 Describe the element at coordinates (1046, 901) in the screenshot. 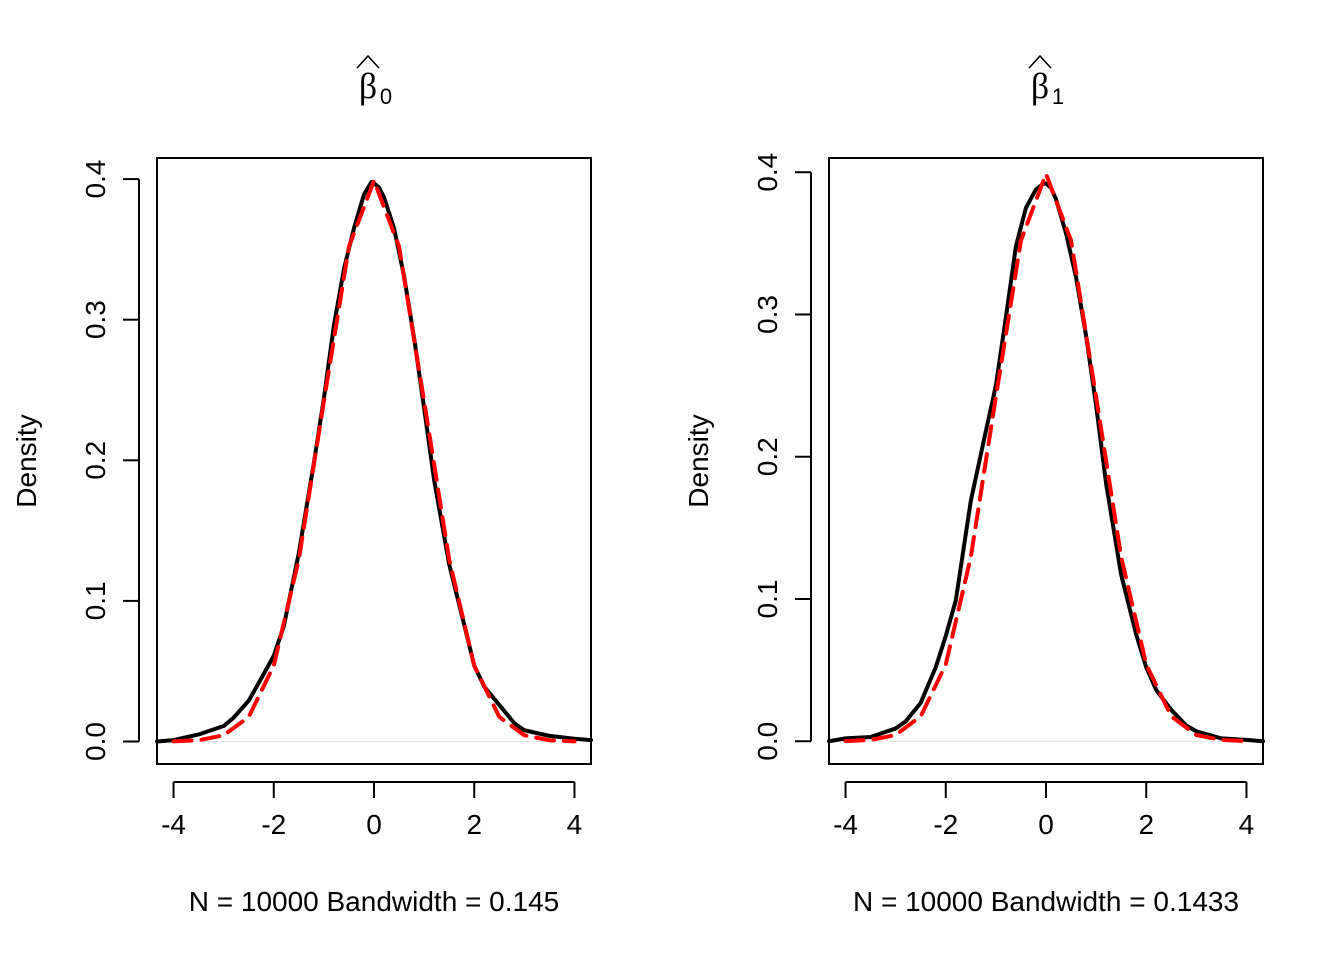

I see `x-axis-label: N = 10000 Bandwidth = 0.1433` at that location.